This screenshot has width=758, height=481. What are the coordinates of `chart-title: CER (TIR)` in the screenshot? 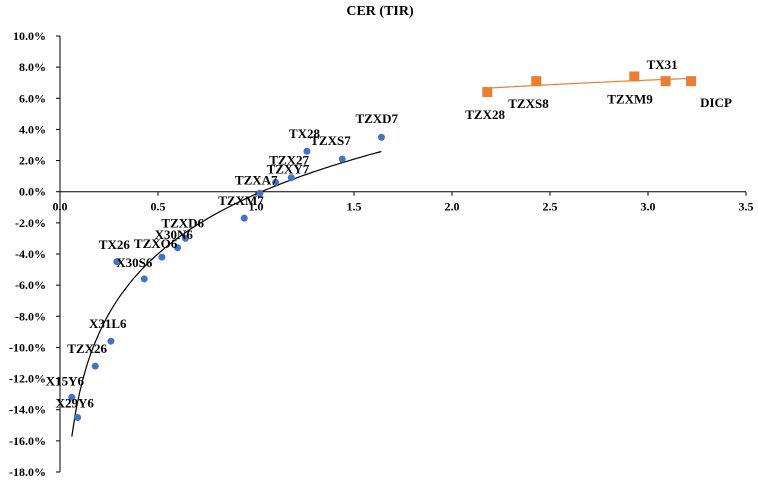 It's located at (380, 11).